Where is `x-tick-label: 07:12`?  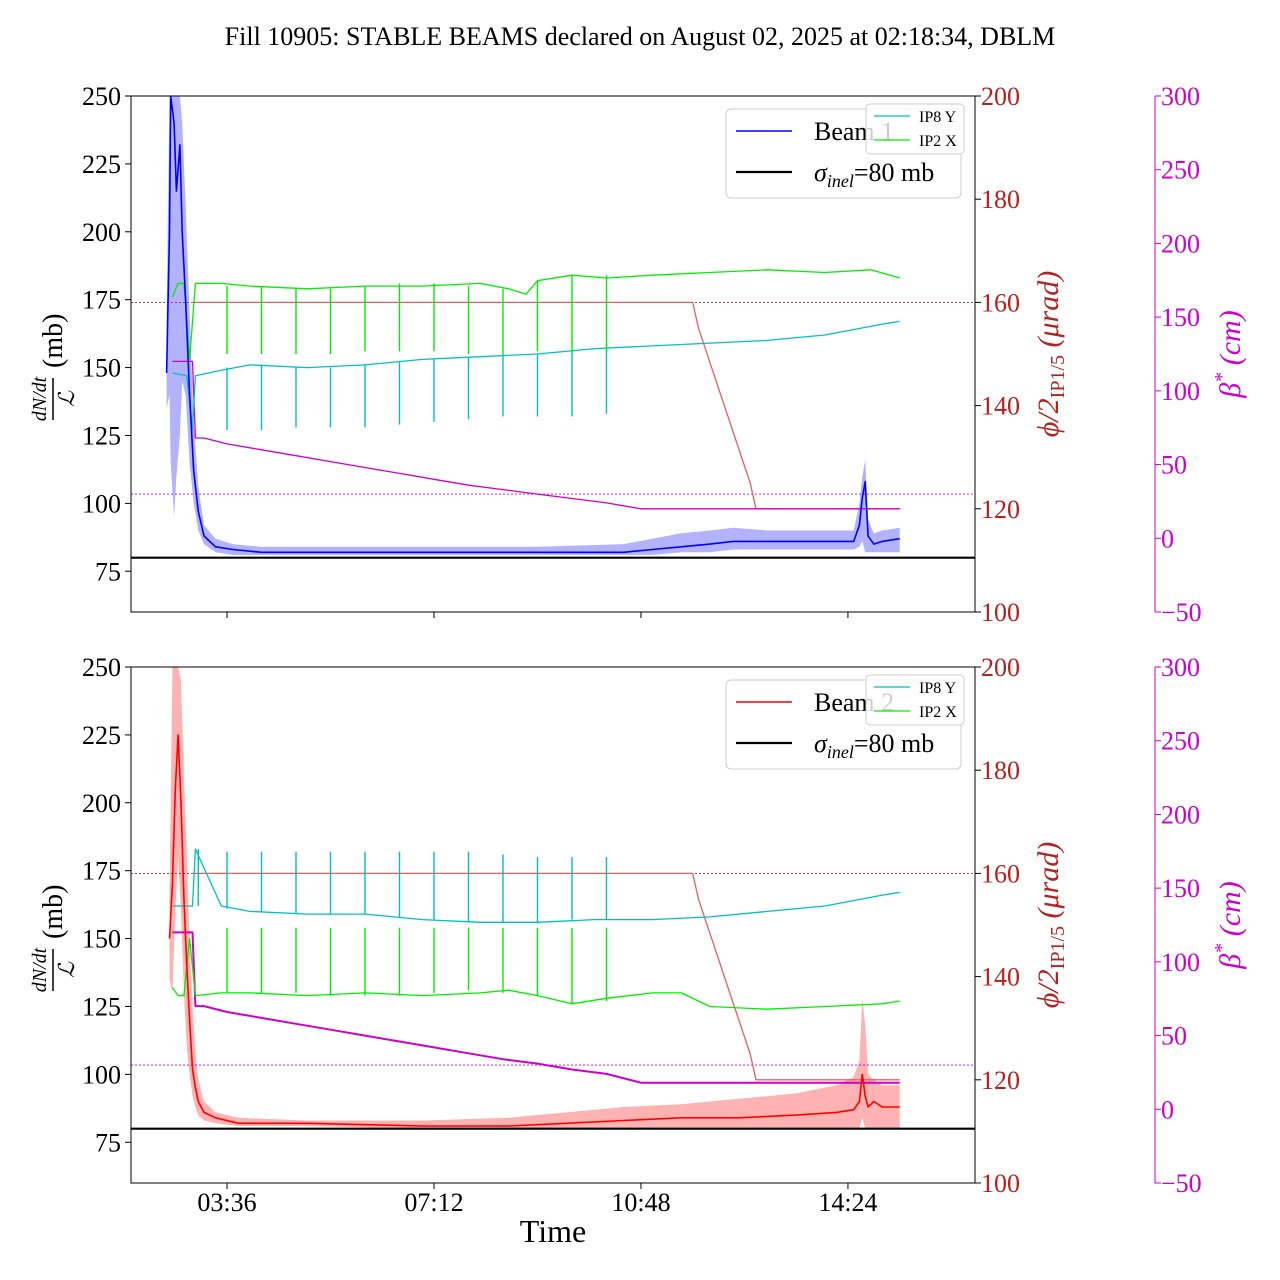
x-tick-label: 07:12 is located at coordinates (433, 1202).